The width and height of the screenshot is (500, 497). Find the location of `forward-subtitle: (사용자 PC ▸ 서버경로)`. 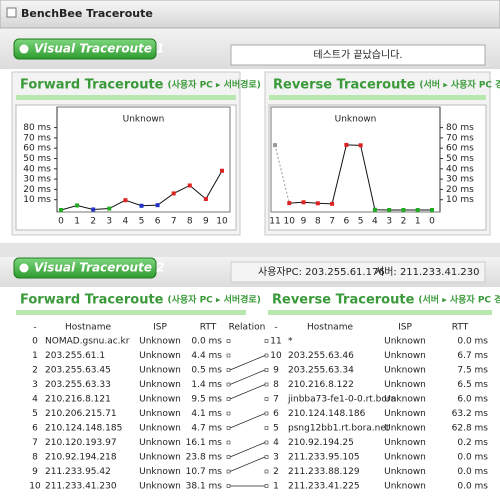

forward-subtitle: (사용자 PC ▸ 서버경로) is located at coordinates (214, 300).